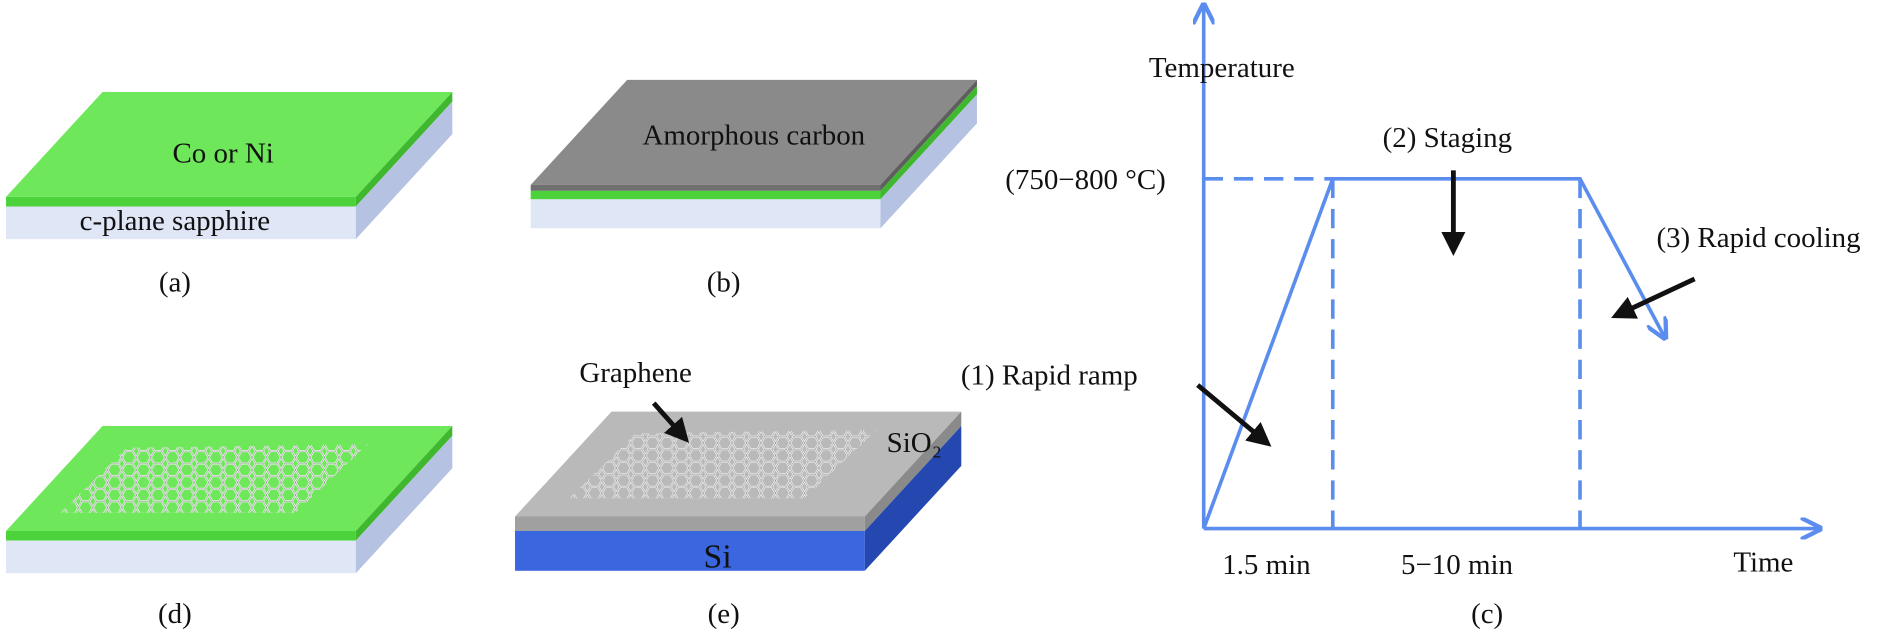 The image size is (1890, 635). What do you see at coordinates (175, 614) in the screenshot?
I see `panel-label: (d)` at bounding box center [175, 614].